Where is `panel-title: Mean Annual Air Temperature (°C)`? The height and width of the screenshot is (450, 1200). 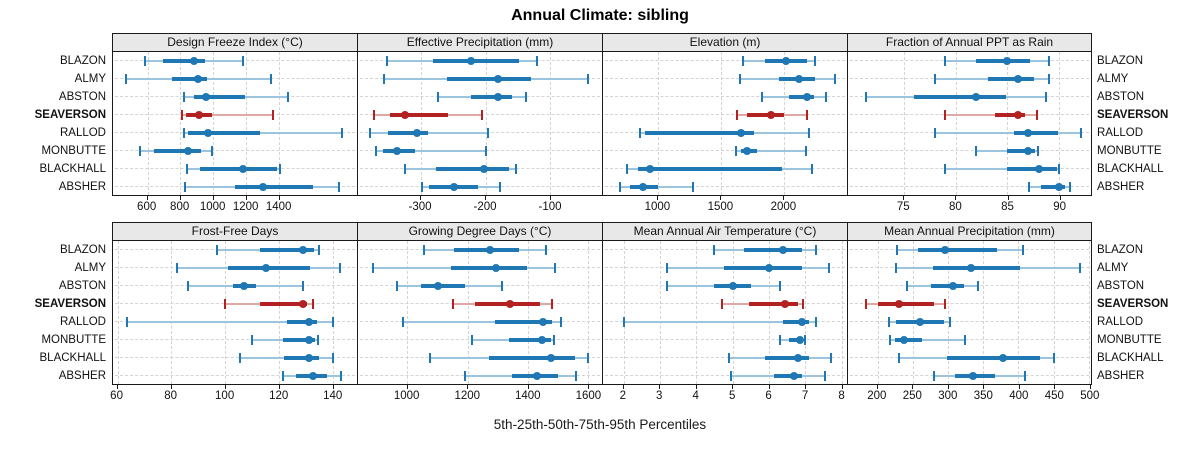 panel-title: Mean Annual Air Temperature (°C) is located at coordinates (724, 231).